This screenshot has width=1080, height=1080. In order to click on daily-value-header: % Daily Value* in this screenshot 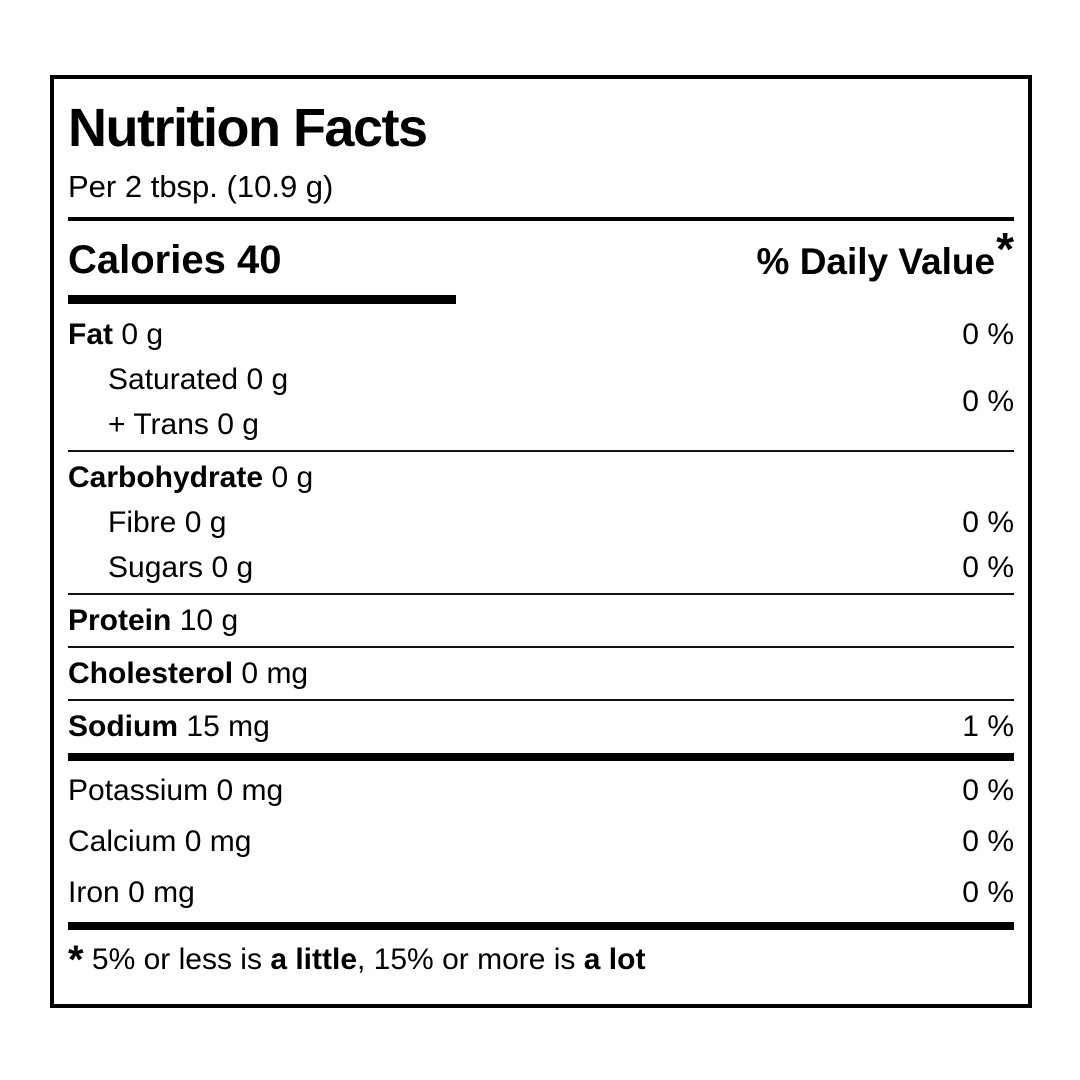, I will do `click(885, 253)`.